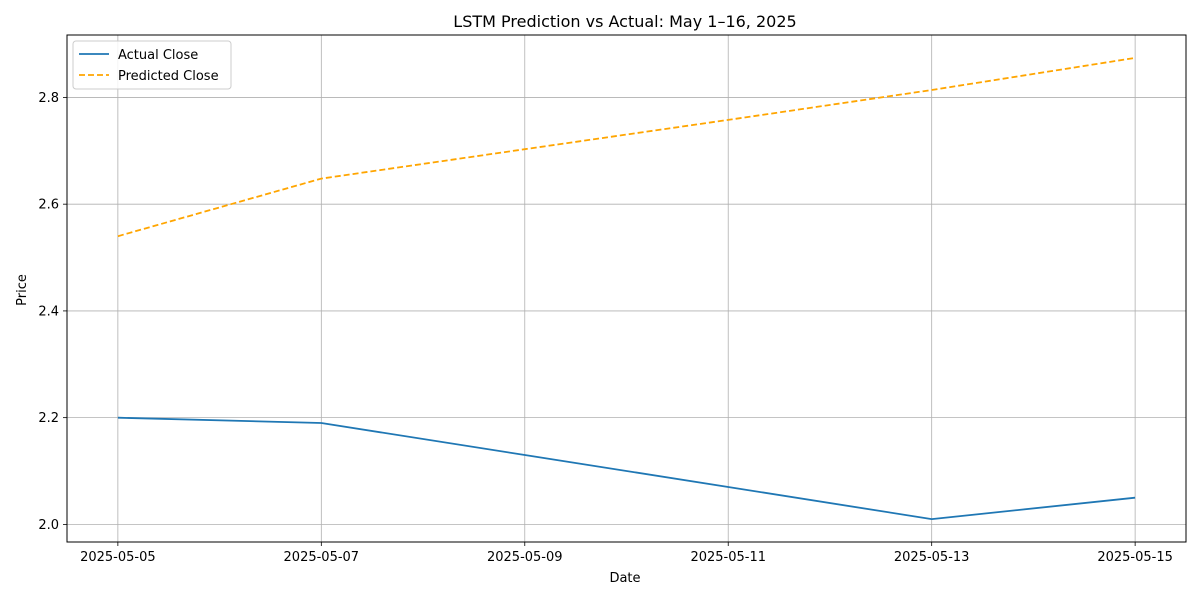 This screenshot has height=600, width=1200. I want to click on x-tick-label: 2025-05-05, so click(118, 557).